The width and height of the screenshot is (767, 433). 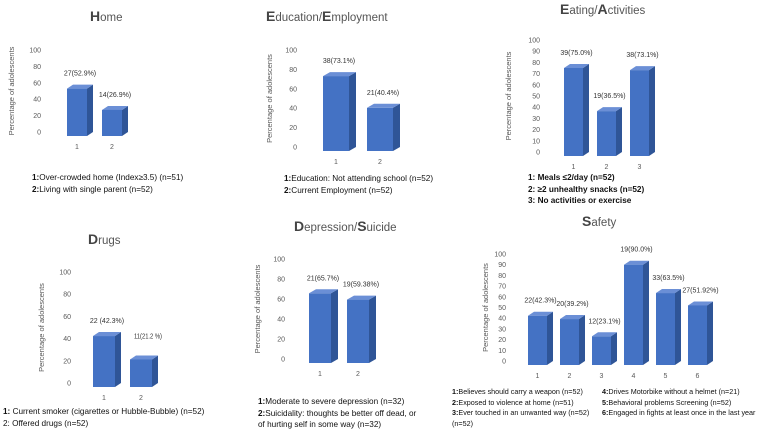 What do you see at coordinates (513, 402) in the screenshot?
I see `legend-item: 2:Exposed to violence at home (n=51)` at bounding box center [513, 402].